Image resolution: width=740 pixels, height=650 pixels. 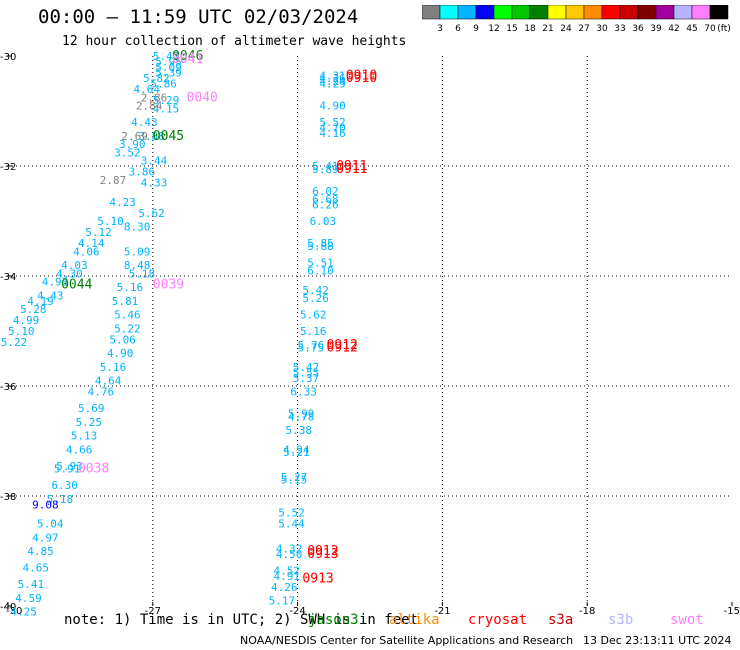 I want to click on wave-height-label: 4.94, so click(x=296, y=449).